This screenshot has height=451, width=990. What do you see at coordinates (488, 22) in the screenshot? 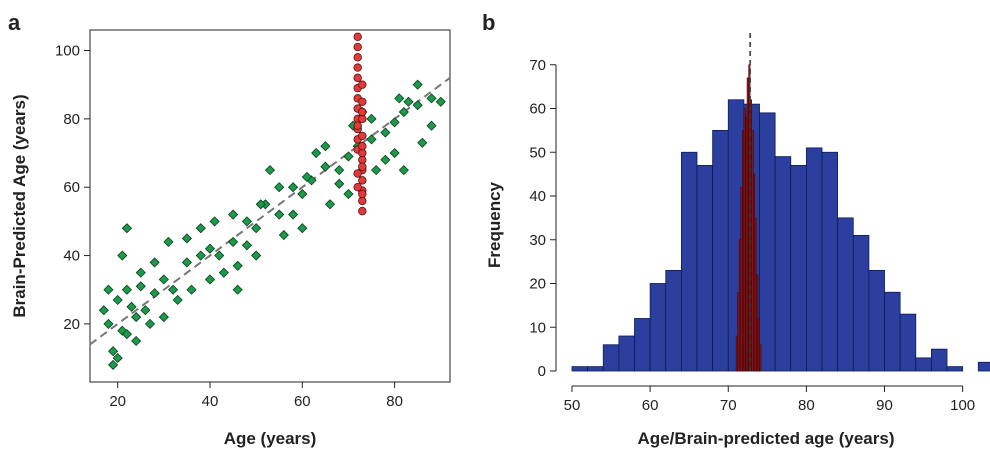
I see `panel-b-letter: b` at bounding box center [488, 22].